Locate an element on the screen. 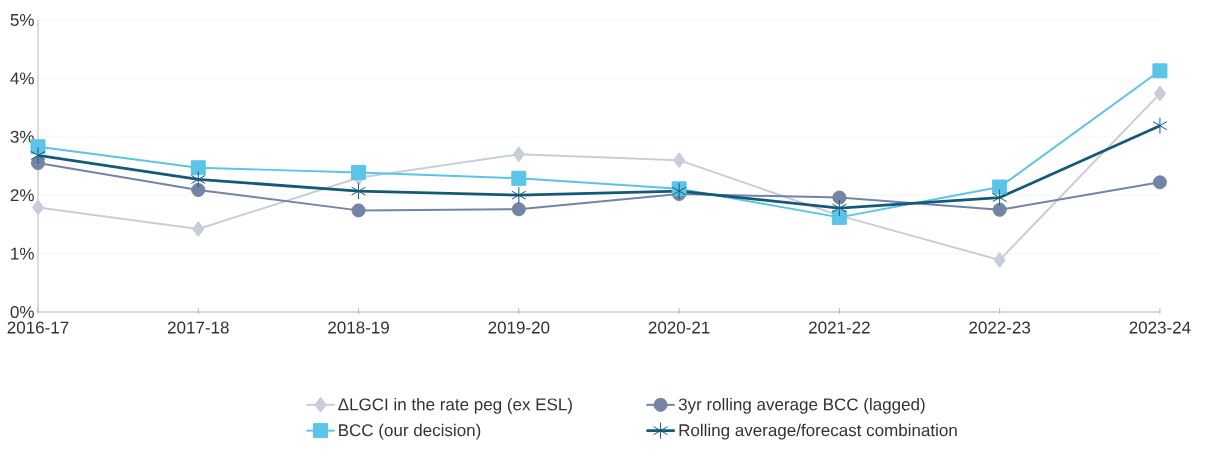 This screenshot has height=459, width=1215. y-tick-label: 1% is located at coordinates (22, 253).